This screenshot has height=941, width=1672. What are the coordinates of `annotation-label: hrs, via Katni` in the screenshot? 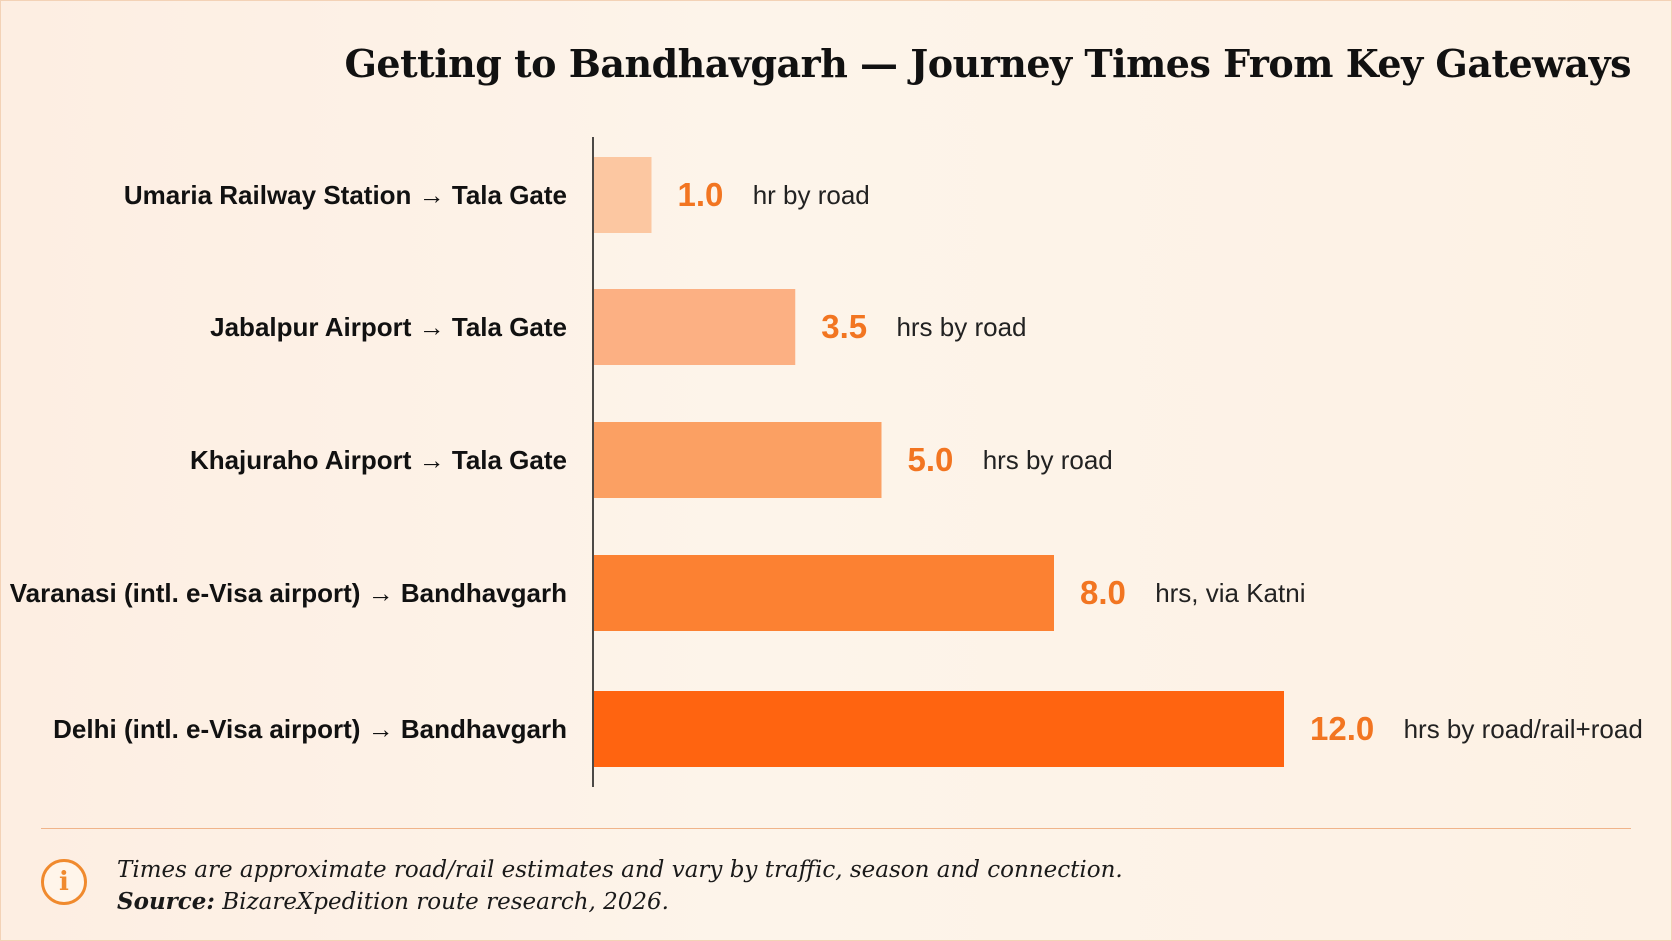 It's located at (1230, 593).